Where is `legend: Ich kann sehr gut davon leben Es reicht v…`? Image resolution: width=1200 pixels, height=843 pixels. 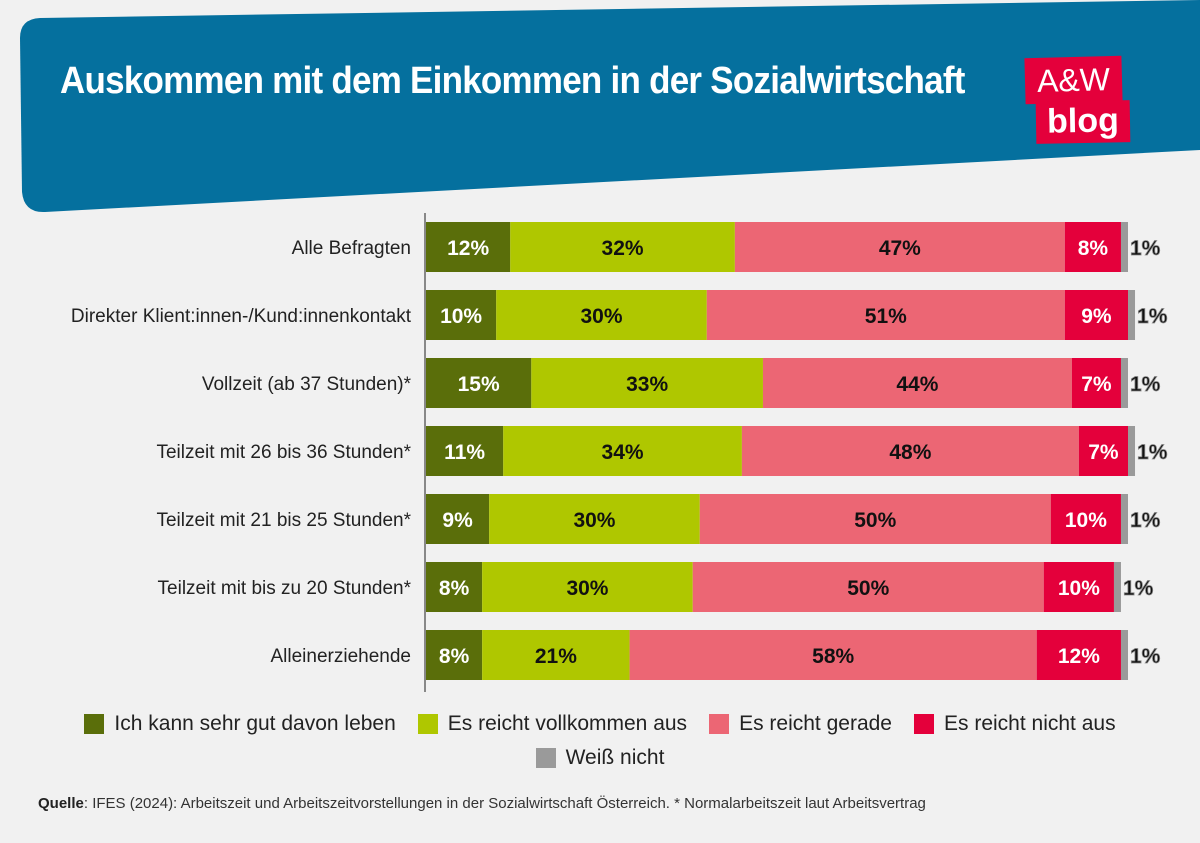
legend: Ich kann sehr gut davon leben Es reicht v… is located at coordinates (600, 746).